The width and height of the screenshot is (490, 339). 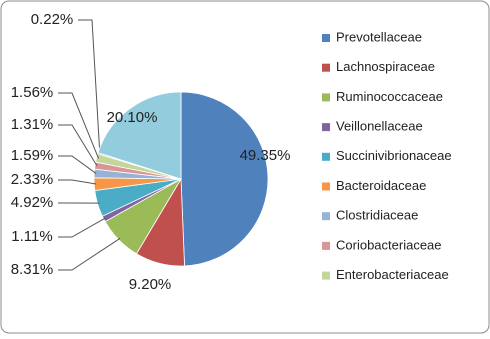 I want to click on data-label: 1.59%, so click(x=32, y=155).